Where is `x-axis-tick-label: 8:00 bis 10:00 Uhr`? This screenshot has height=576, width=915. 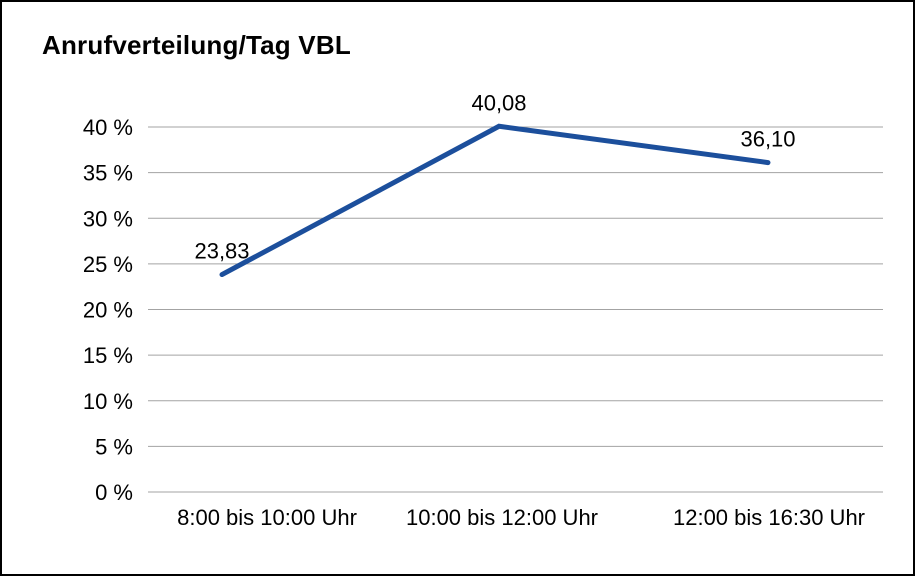
x-axis-tick-label: 8:00 bis 10:00 Uhr is located at coordinates (267, 517).